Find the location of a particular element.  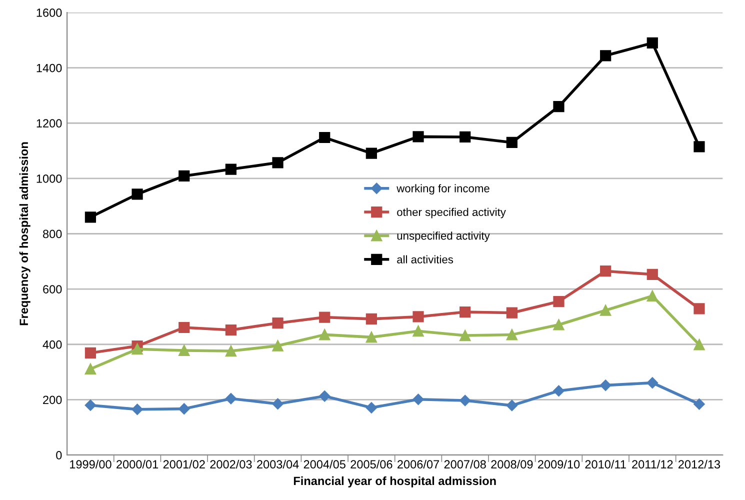

legend-label: other specified activity is located at coordinates (451, 213).